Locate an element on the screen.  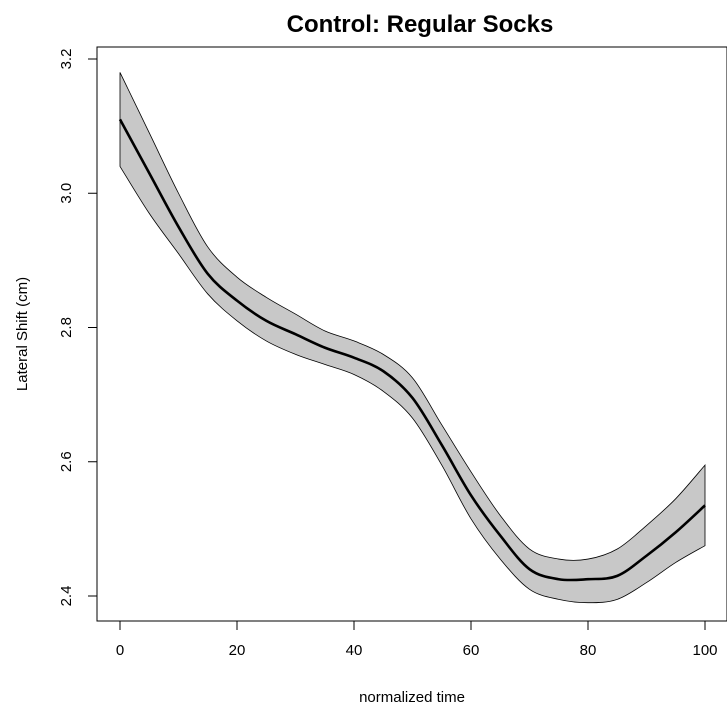
y-tick-label: 2.4 is located at coordinates (66, 596).